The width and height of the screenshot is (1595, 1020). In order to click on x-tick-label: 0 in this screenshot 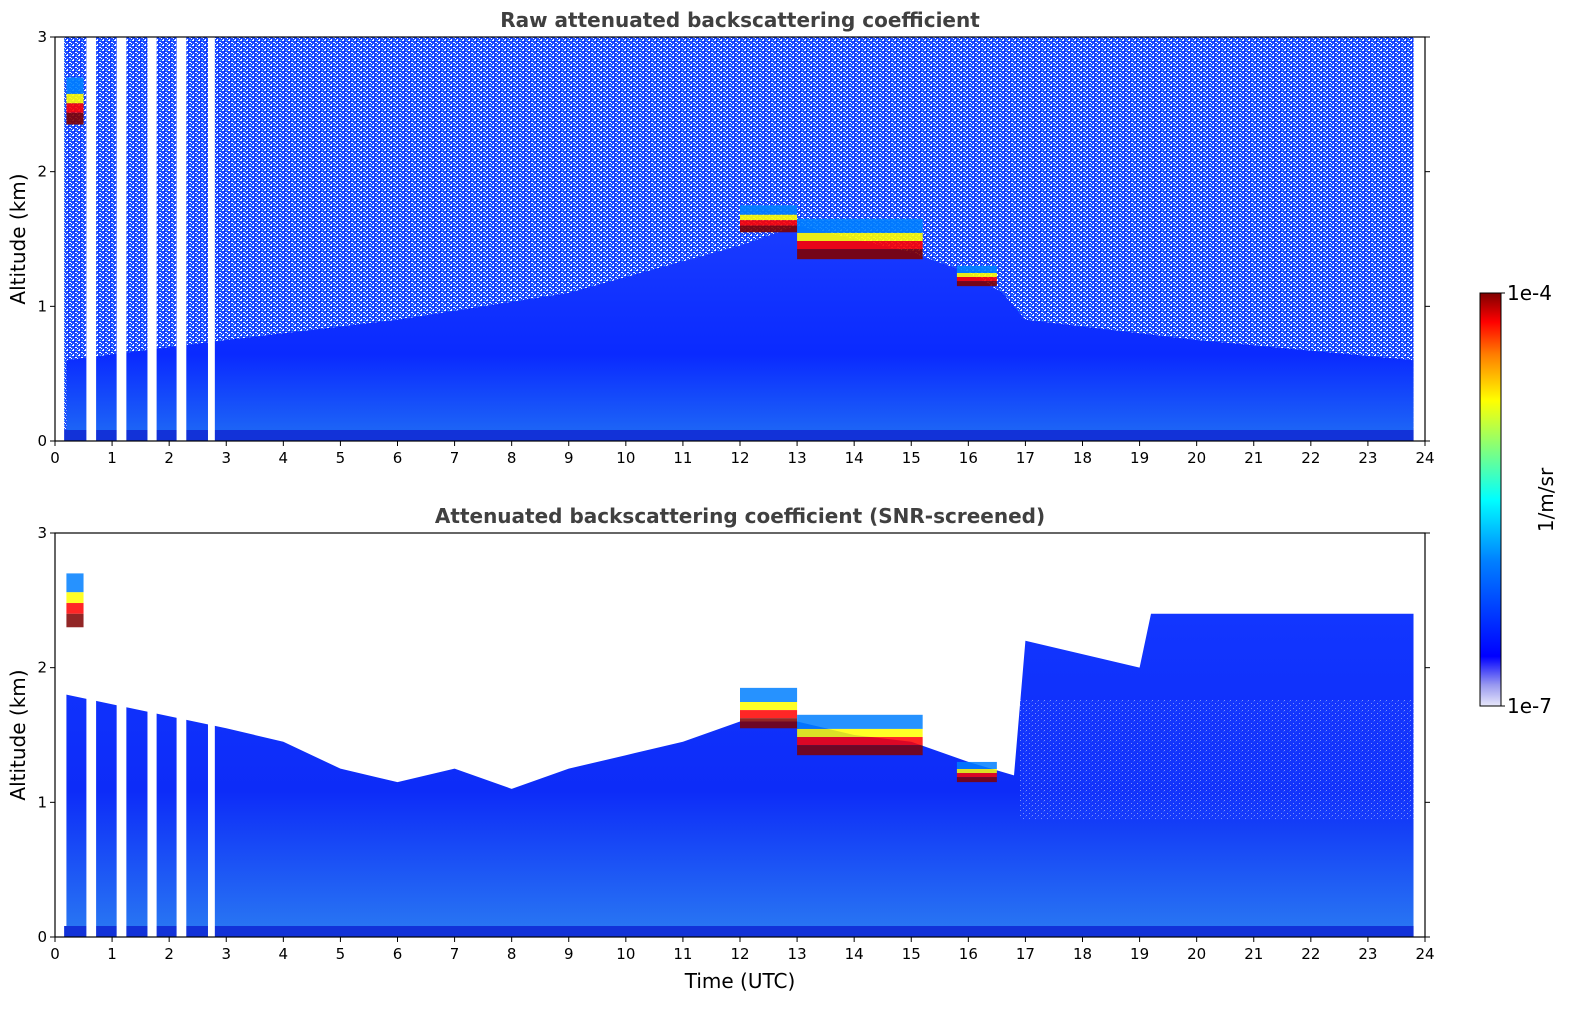, I will do `click(55, 458)`.